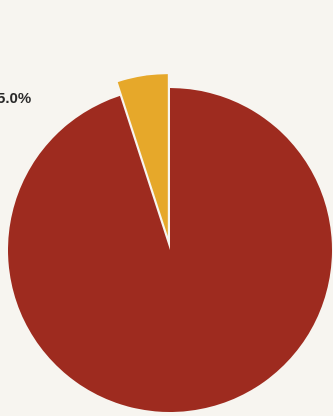 The image size is (333, 416). Describe the element at coordinates (142, 155) in the screenshot. I see `pie-slice-exploded` at that location.